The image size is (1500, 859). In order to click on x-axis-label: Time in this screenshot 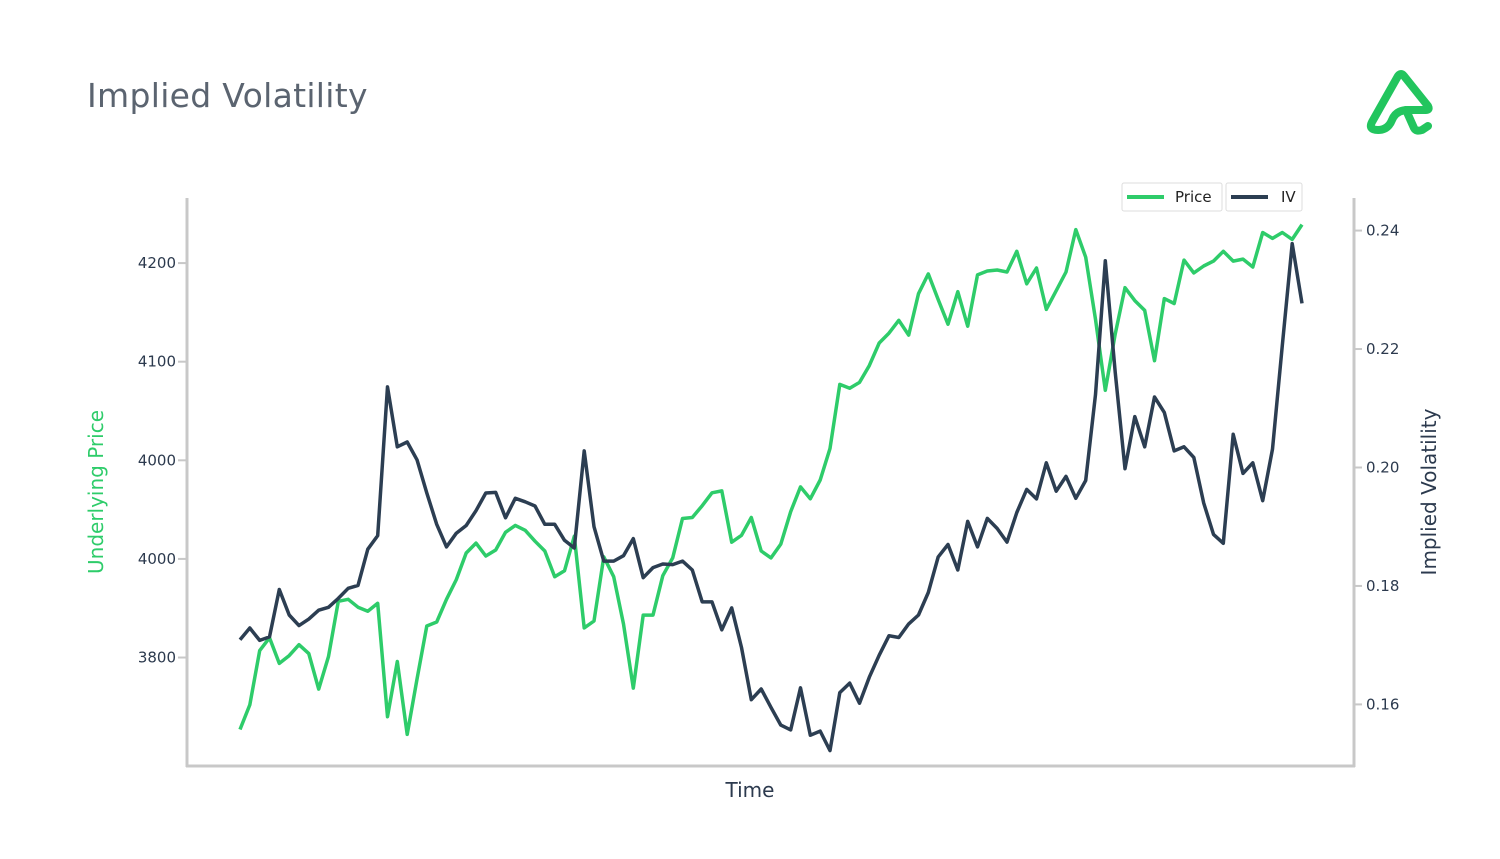, I will do `click(750, 790)`.